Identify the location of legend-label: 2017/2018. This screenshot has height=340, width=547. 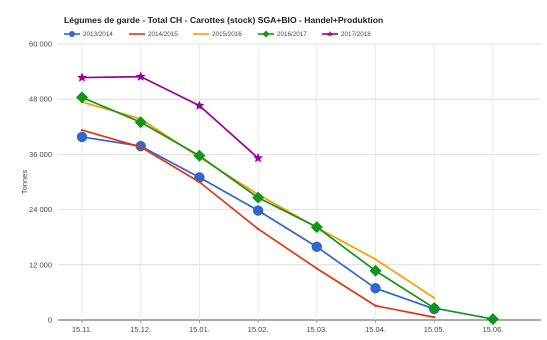
(356, 34).